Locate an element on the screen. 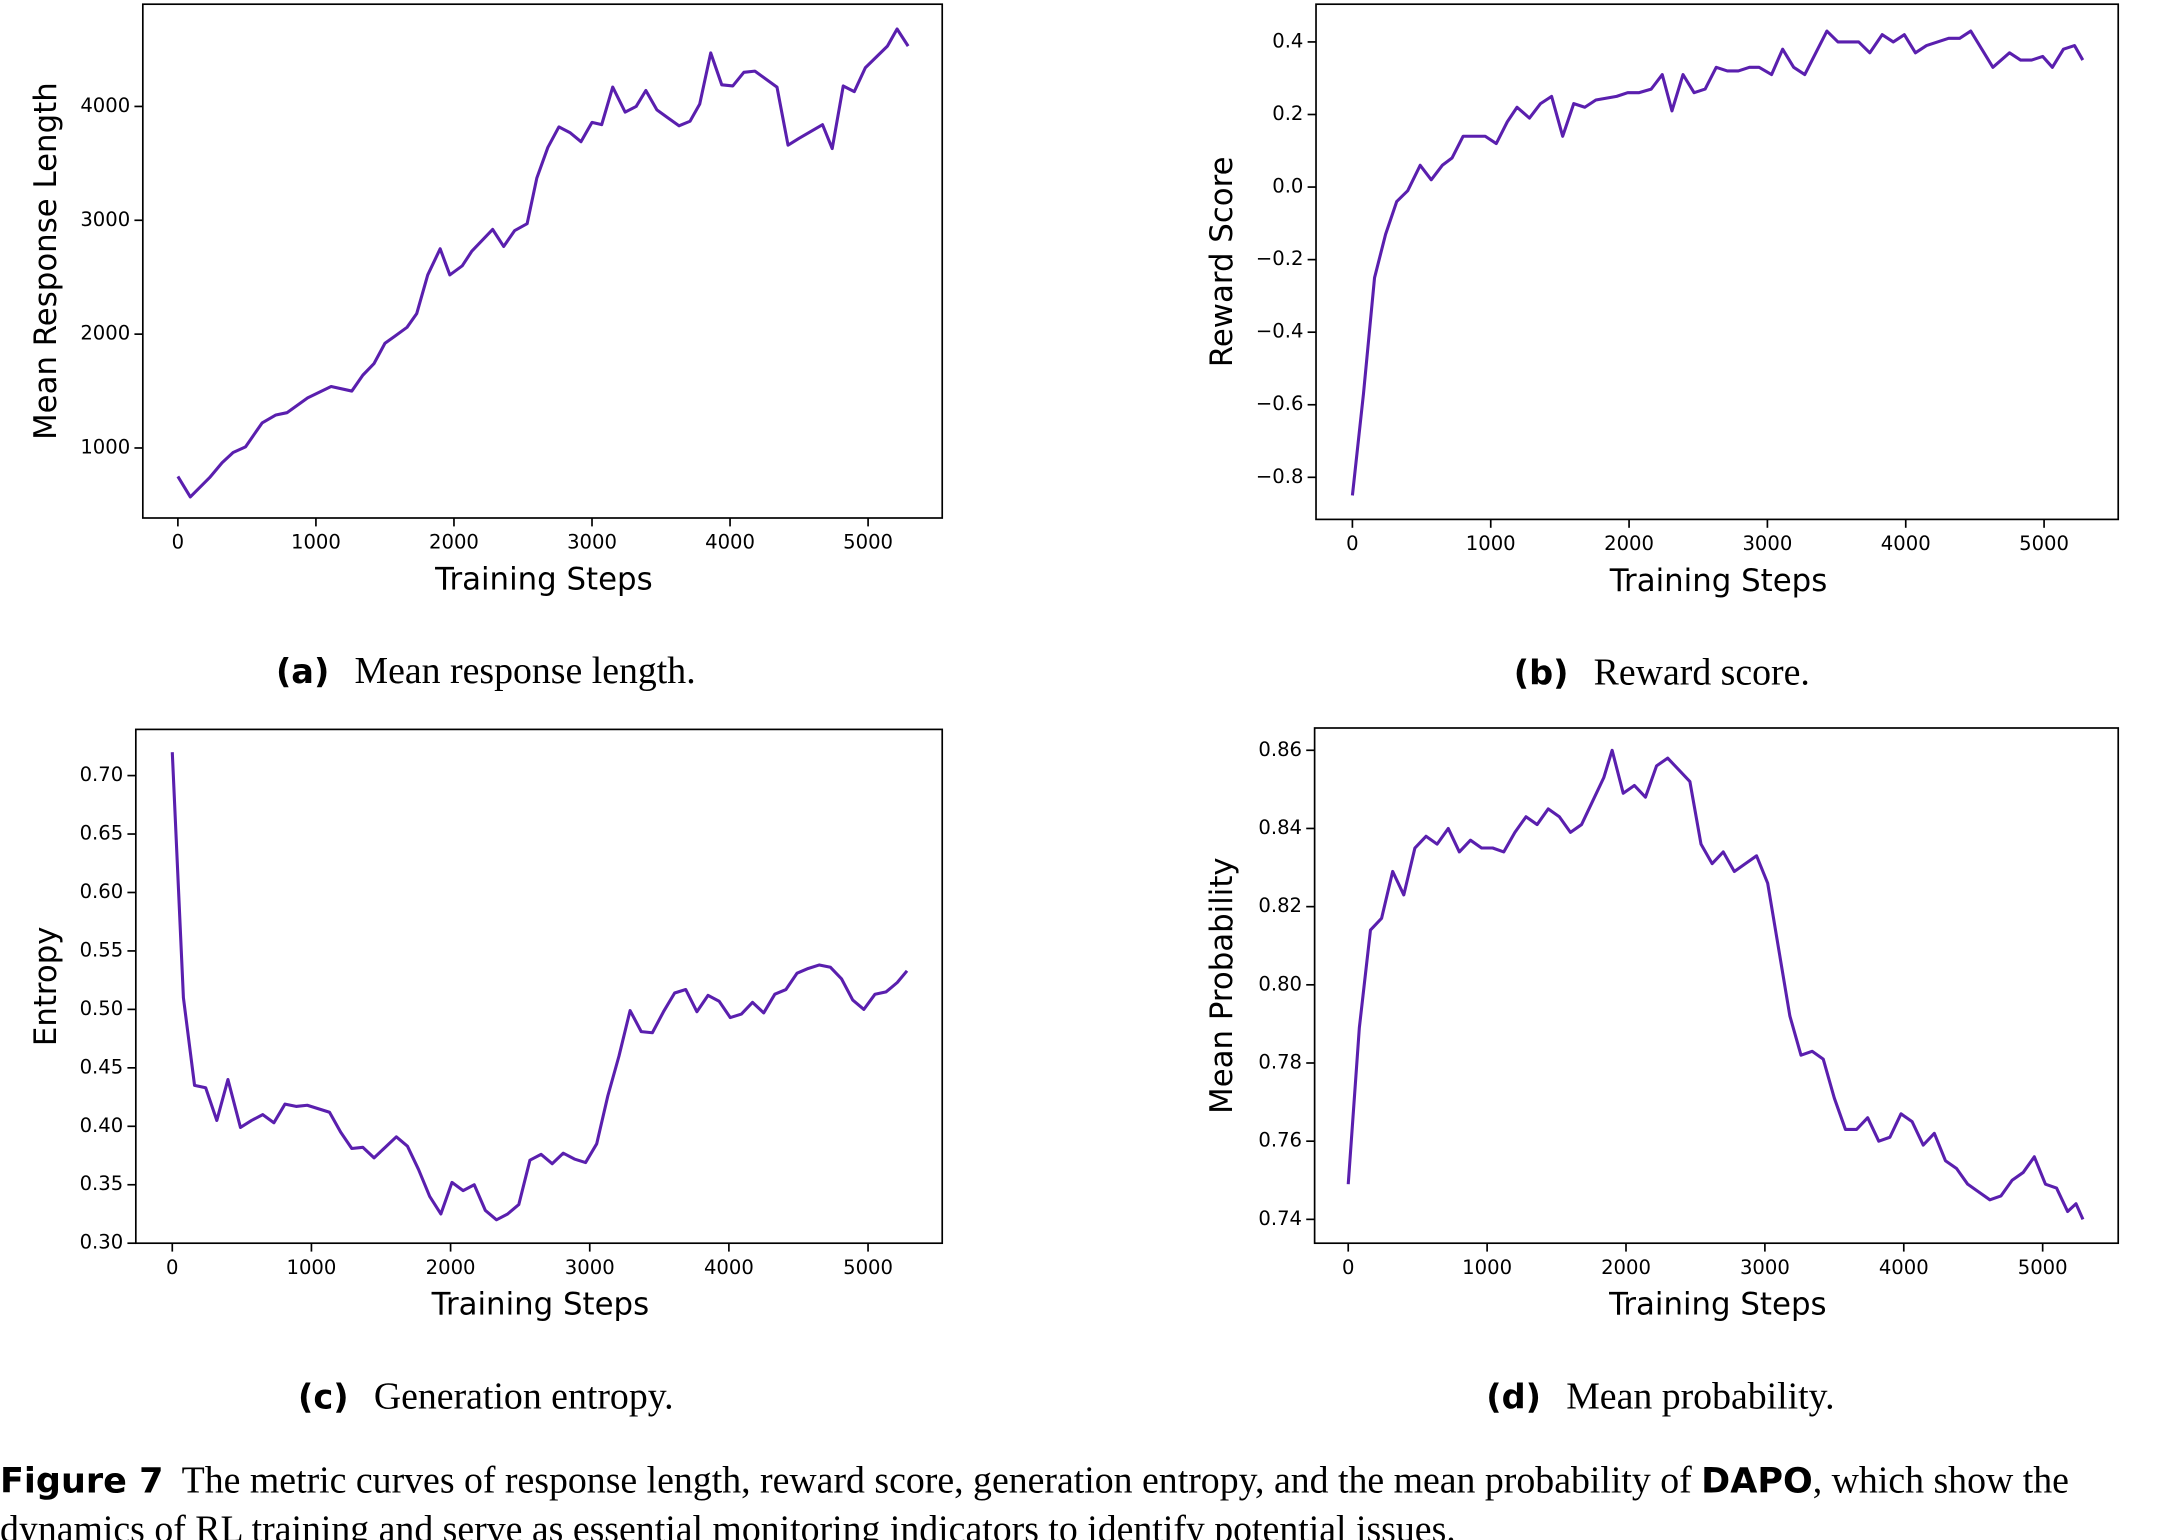 Image resolution: width=2172 pixels, height=1540 pixels. y-tick-label: 0.2 is located at coordinates (1287, 113).